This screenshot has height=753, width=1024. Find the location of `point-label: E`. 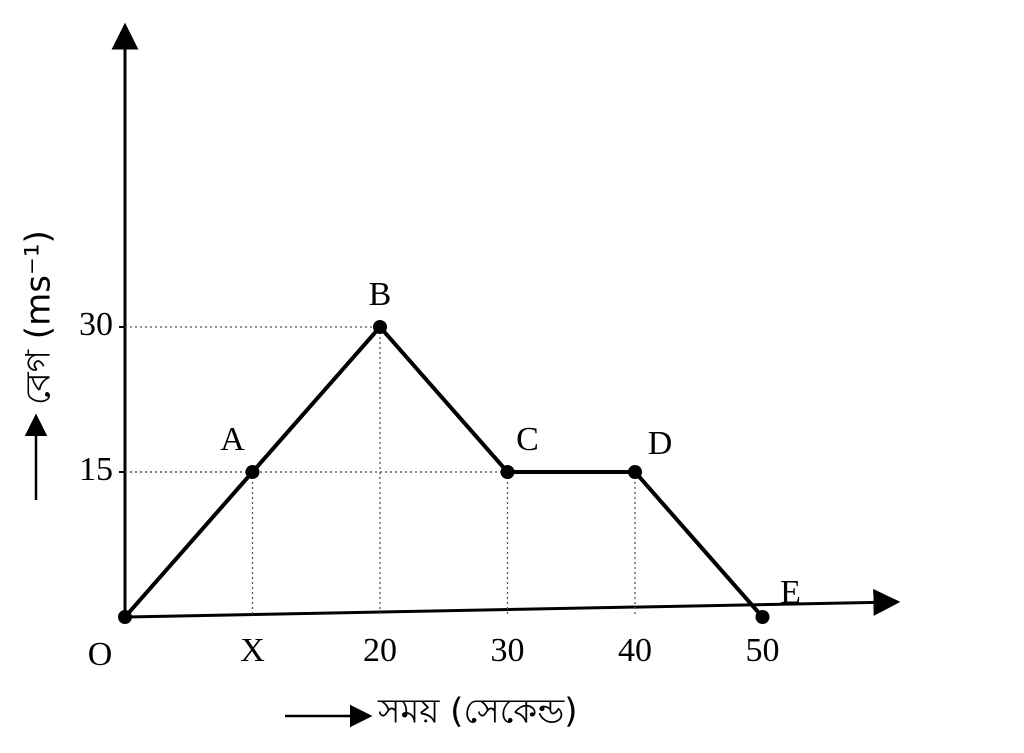

point-label: E is located at coordinates (790, 592).